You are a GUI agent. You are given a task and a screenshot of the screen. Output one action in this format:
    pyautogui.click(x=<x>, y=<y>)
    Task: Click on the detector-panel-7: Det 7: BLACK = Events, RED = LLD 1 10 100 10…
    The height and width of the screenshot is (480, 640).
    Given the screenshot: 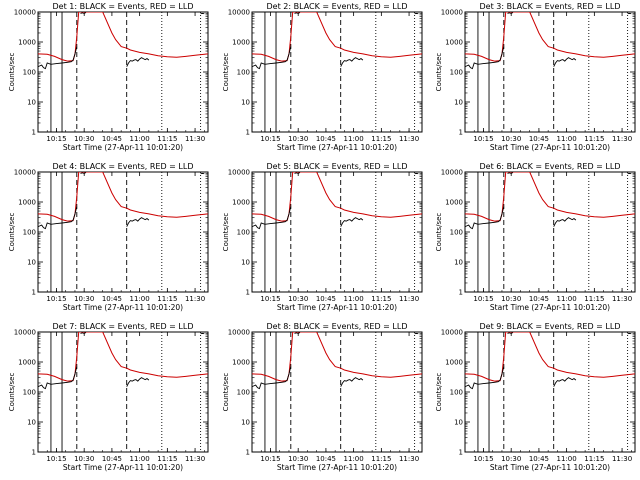 What is the action you would take?
    pyautogui.click(x=108, y=397)
    